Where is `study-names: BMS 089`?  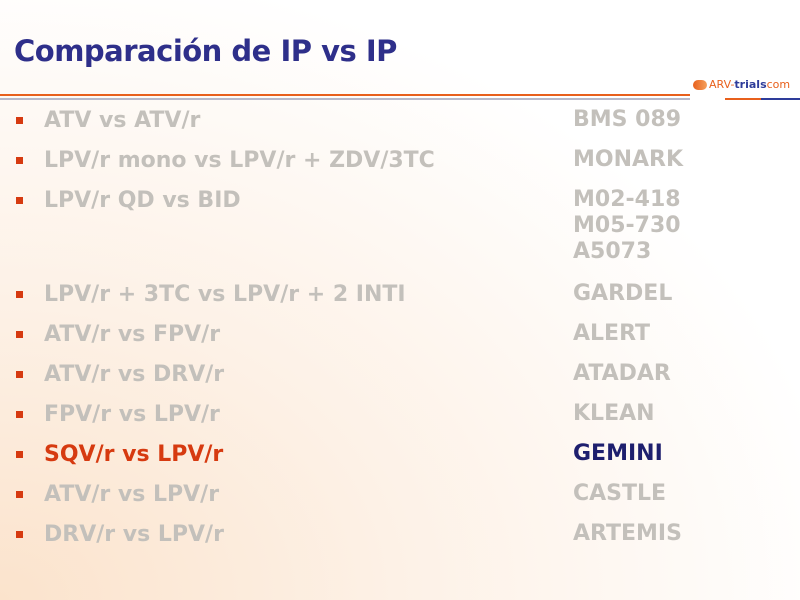 study-names: BMS 089 is located at coordinates (627, 120).